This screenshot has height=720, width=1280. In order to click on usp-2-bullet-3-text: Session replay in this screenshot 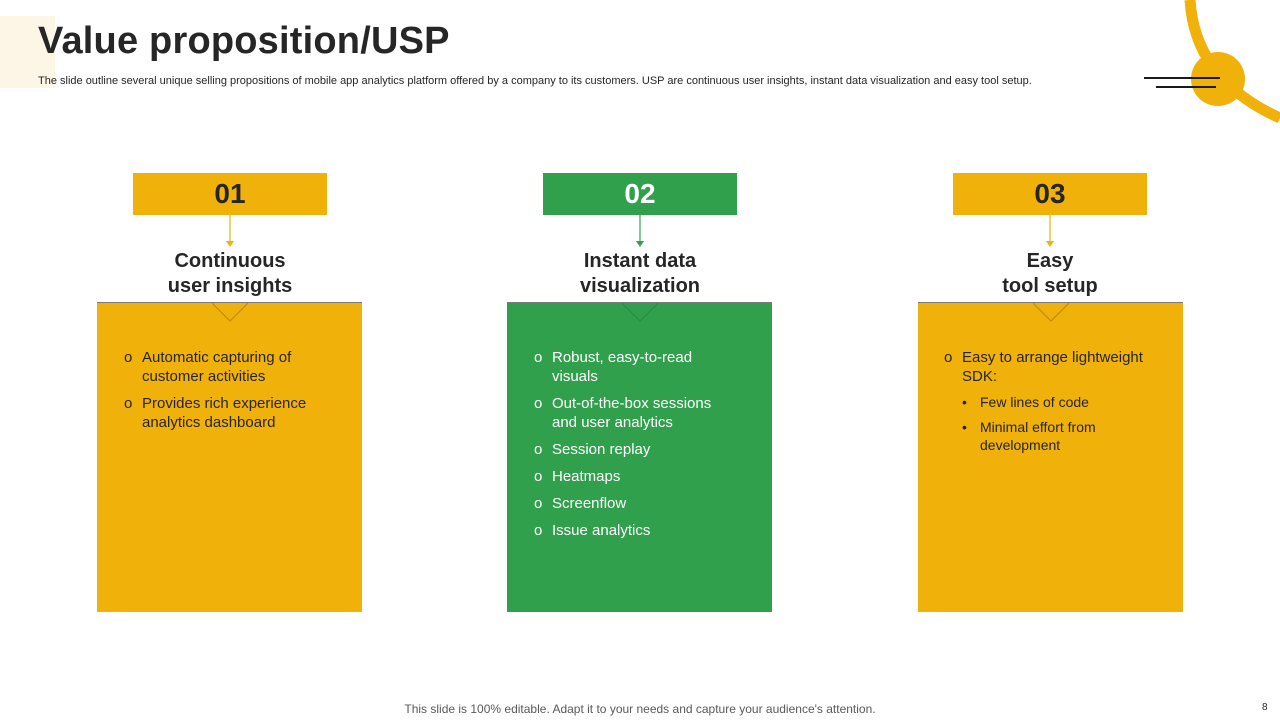, I will do `click(601, 449)`.